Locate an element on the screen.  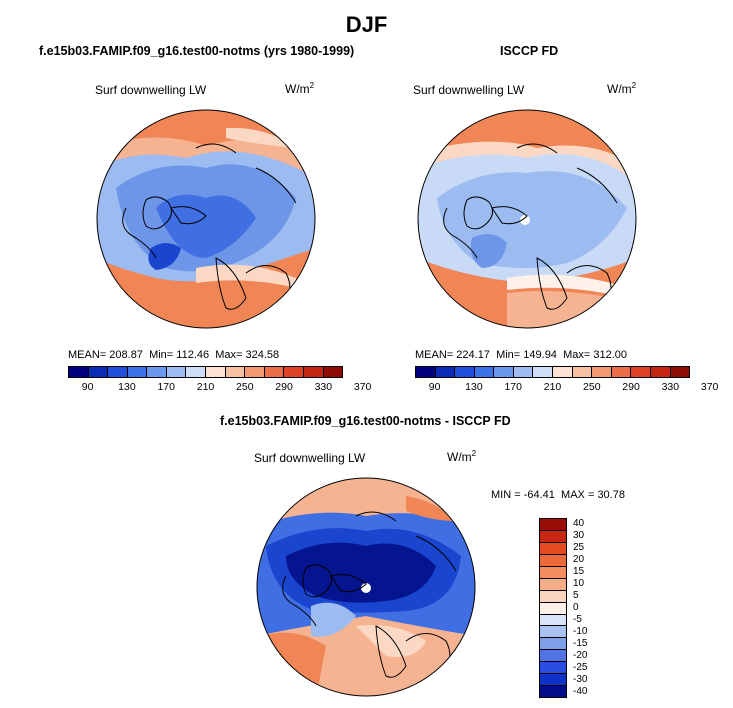
diff-colorbar-label: -20 is located at coordinates (580, 655).